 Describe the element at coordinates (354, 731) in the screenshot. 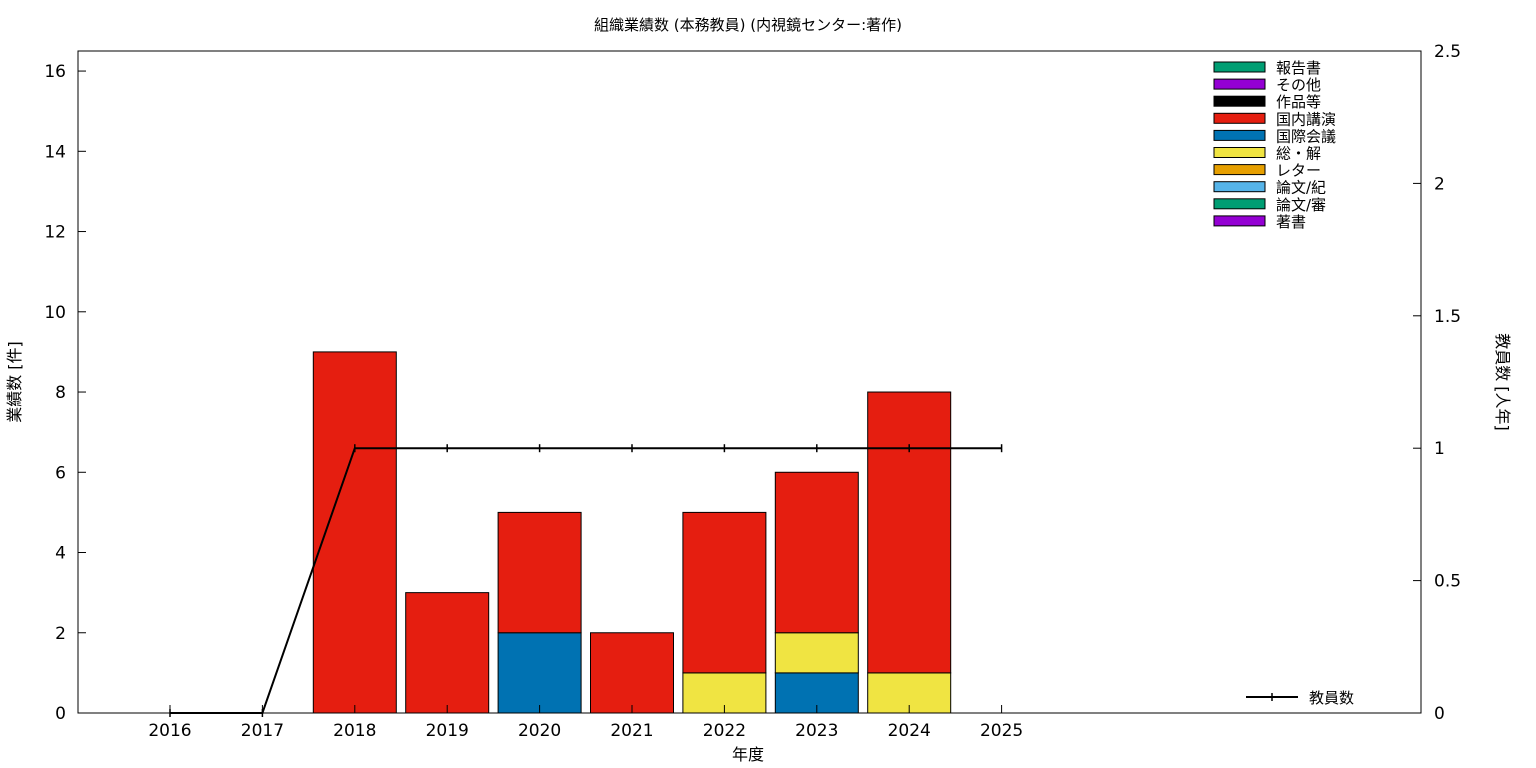

I see `x-tick-label: 2018` at that location.